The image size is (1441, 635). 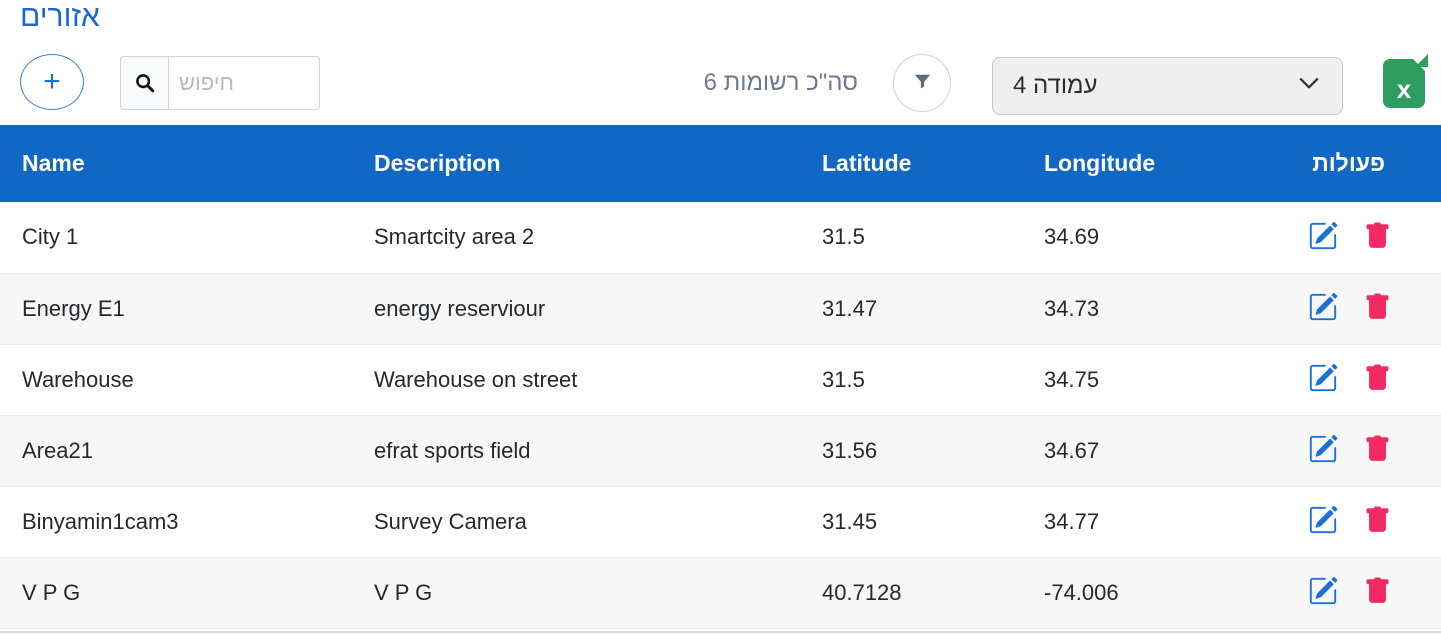 What do you see at coordinates (1167, 86) in the screenshot?
I see `column-select: עמודה 4` at bounding box center [1167, 86].